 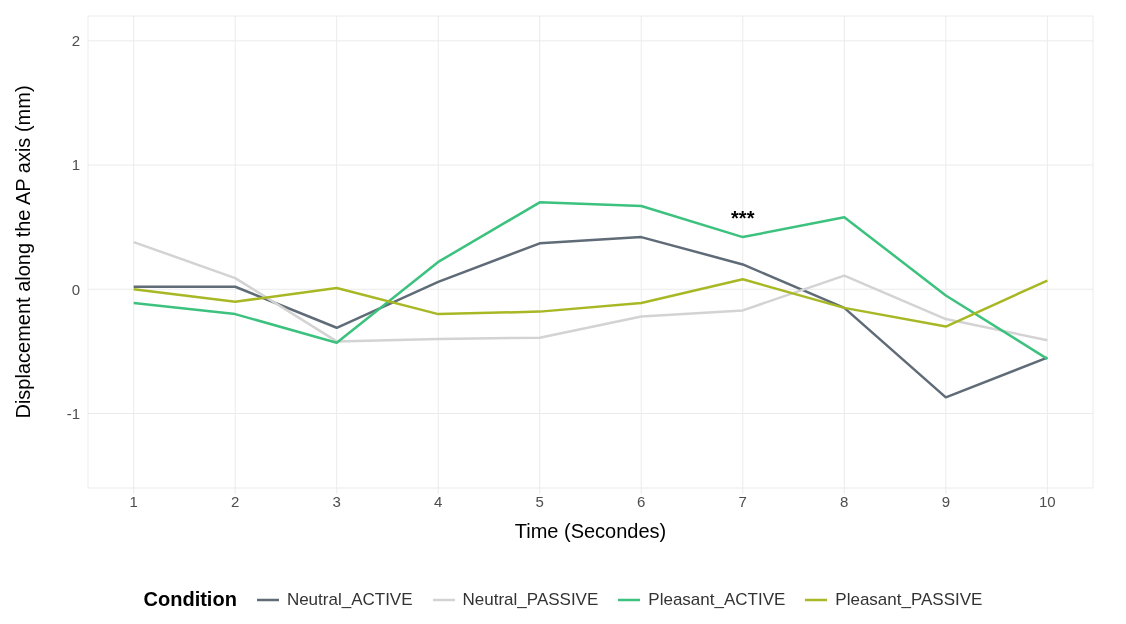 I want to click on y-axis-title: Displacement along the AP axis (mm), so click(x=23, y=252).